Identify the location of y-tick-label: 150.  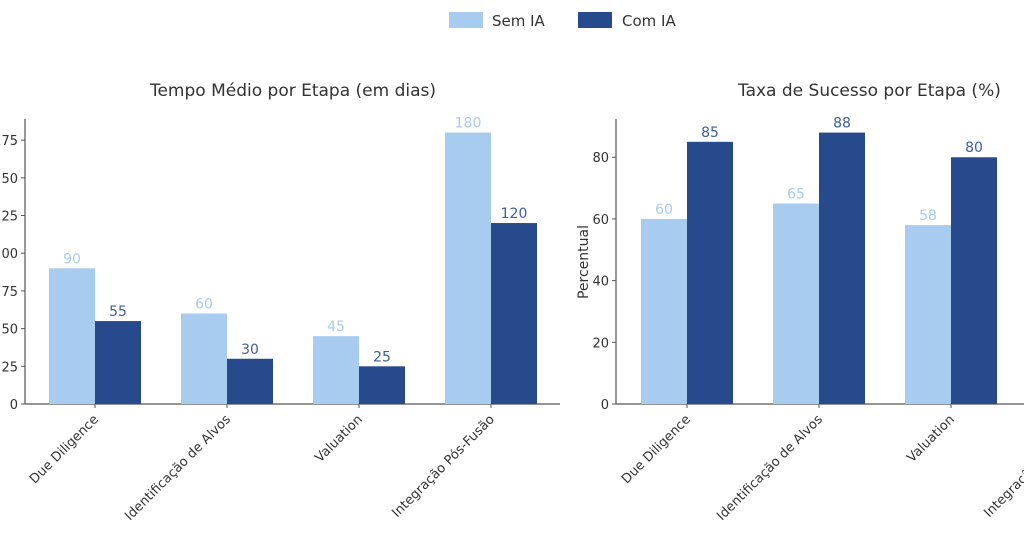
(9, 179).